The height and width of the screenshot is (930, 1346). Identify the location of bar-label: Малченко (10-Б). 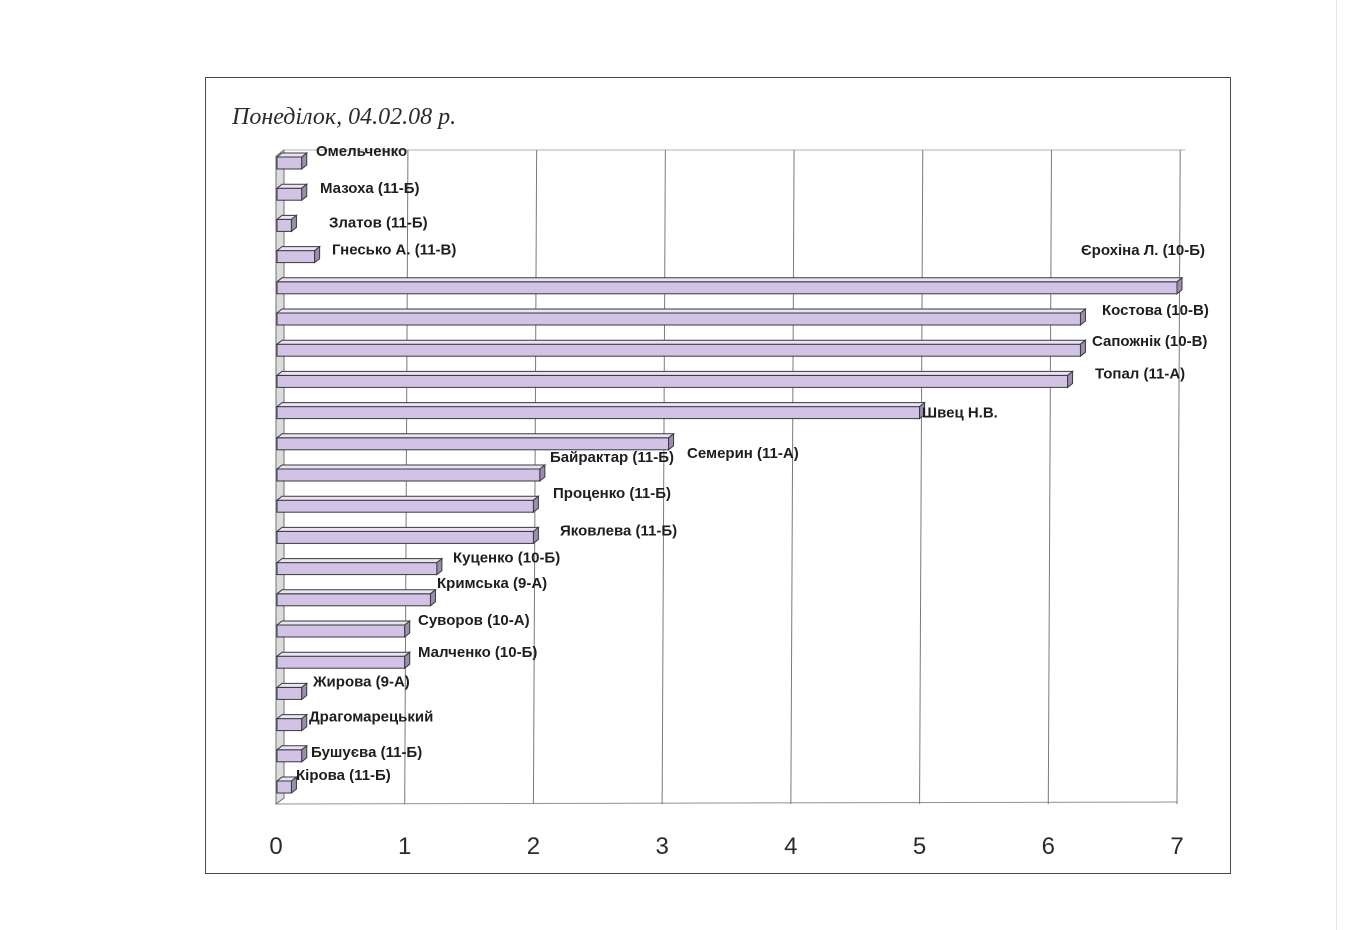
(477, 652).